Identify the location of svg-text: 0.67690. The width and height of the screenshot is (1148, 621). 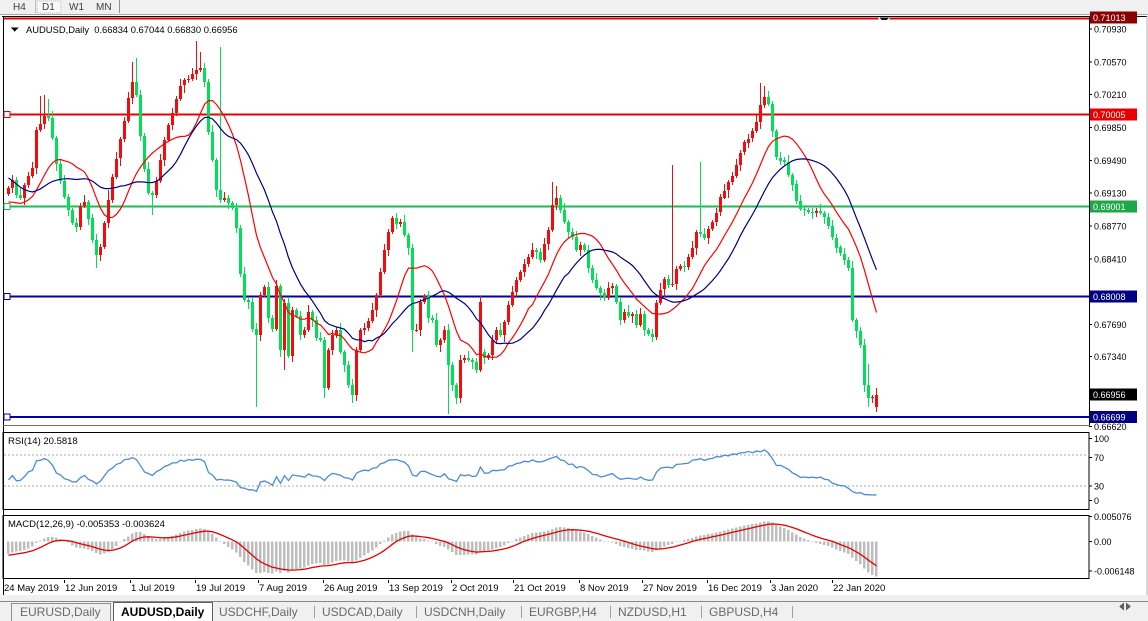
(1110, 325).